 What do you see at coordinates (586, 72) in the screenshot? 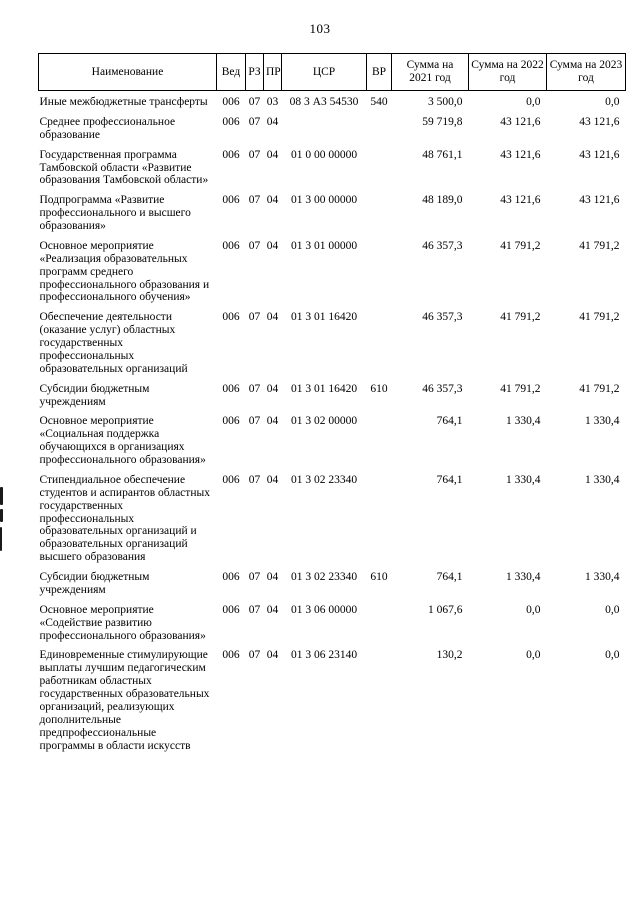
I see `header-sum-2023: Сумма на 2023 год` at bounding box center [586, 72].